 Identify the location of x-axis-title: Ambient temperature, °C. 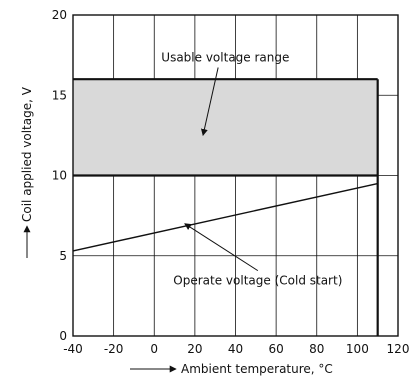
(257, 369).